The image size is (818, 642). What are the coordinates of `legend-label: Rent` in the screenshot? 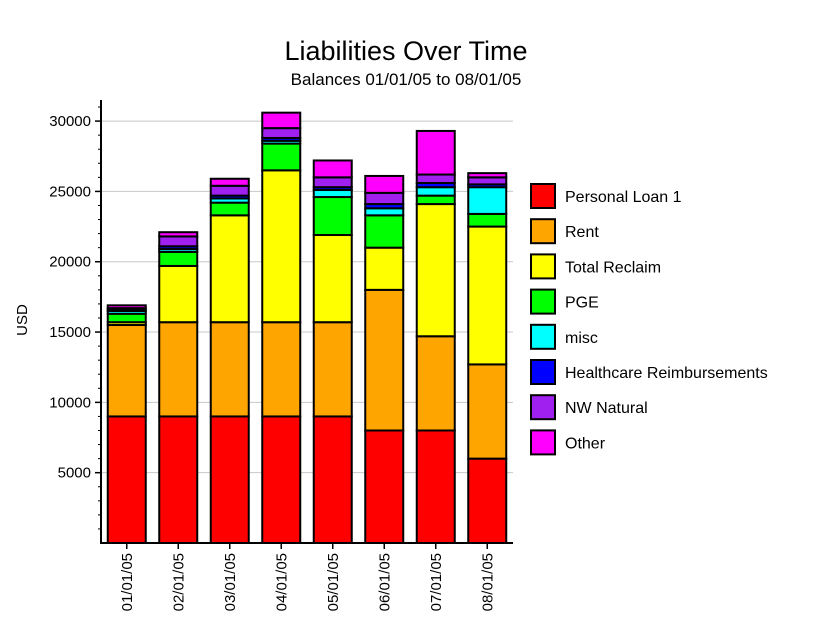 It's located at (582, 232).